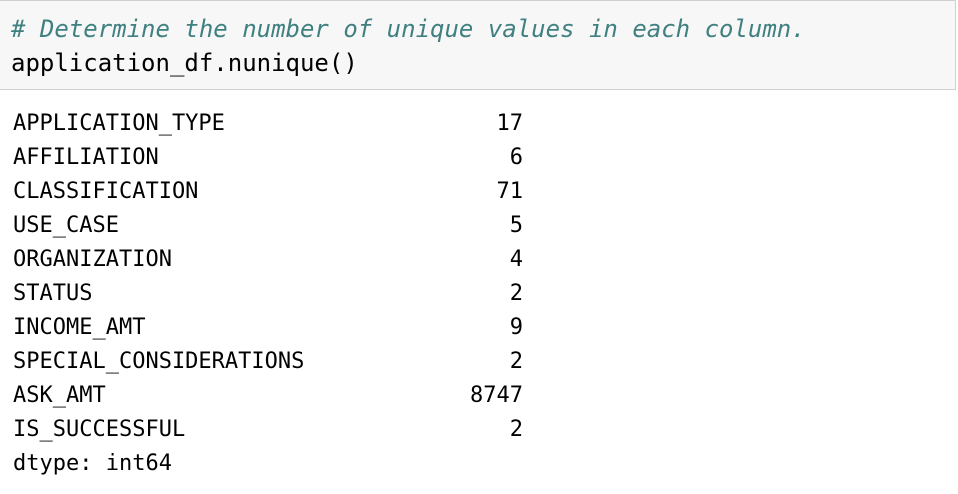 The height and width of the screenshot is (494, 958). Describe the element at coordinates (268, 162) in the screenshot. I see `output-row: AFFILIATION 6` at that location.